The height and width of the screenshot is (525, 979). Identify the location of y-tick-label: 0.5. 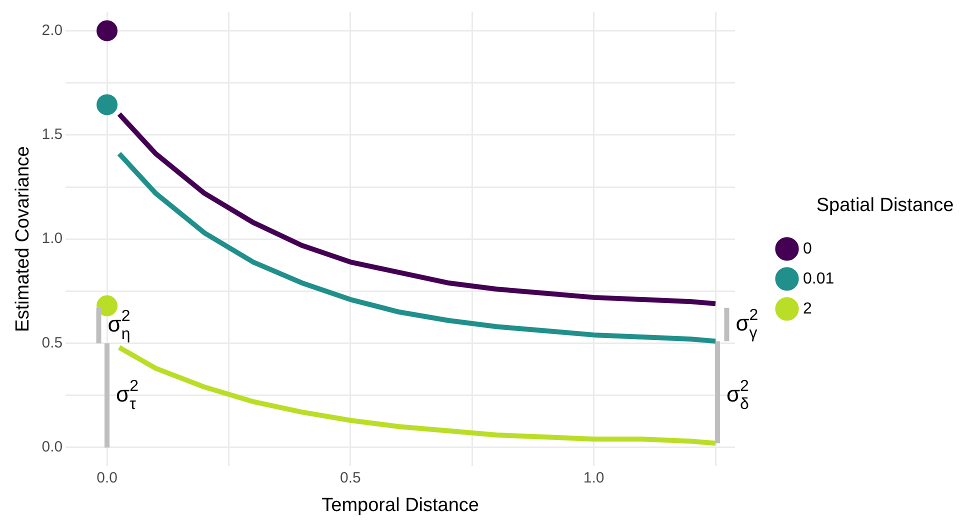
(52, 343).